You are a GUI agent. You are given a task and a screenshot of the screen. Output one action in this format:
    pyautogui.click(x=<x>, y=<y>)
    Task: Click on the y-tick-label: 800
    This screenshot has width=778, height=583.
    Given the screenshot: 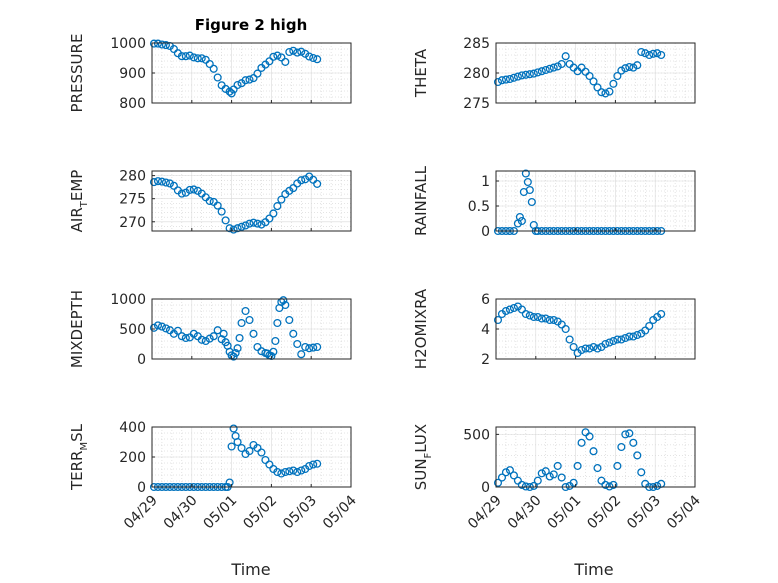 What is the action you would take?
    pyautogui.click(x=132, y=104)
    